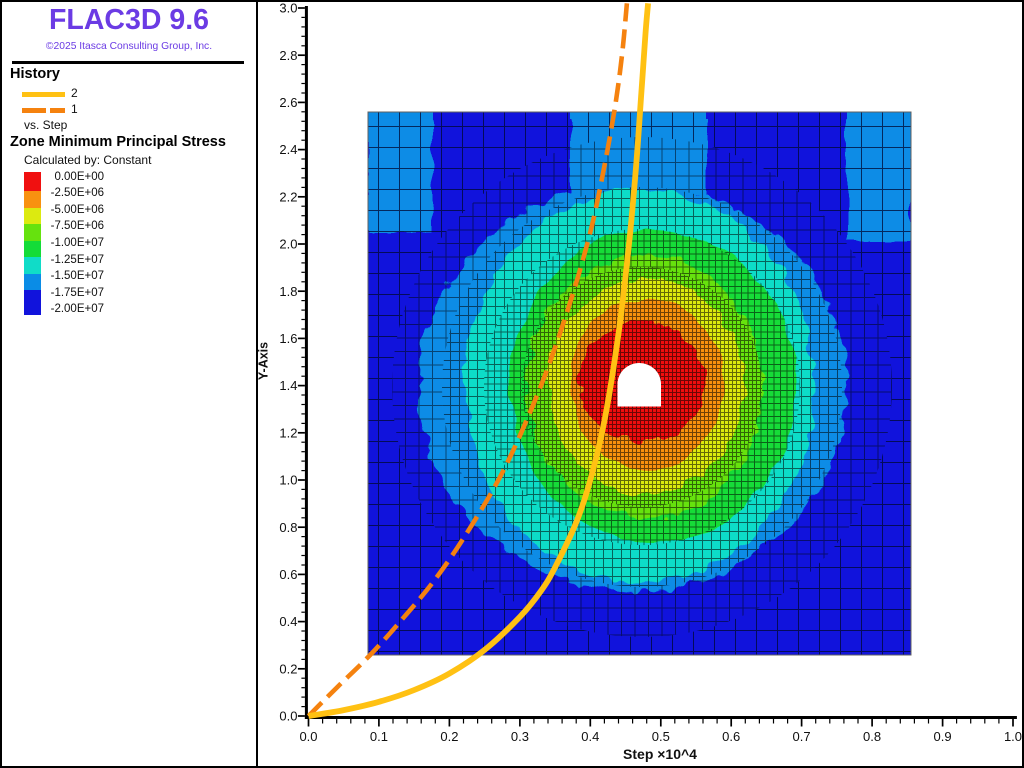 The width and height of the screenshot is (1024, 768). I want to click on svg-text: 2.6, so click(288, 102).